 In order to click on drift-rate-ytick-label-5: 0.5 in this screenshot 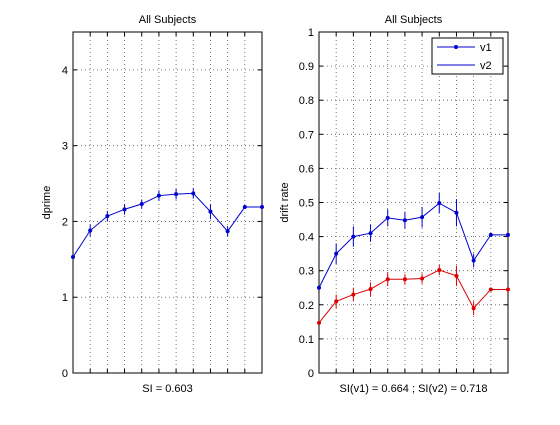, I will do `click(306, 204)`.